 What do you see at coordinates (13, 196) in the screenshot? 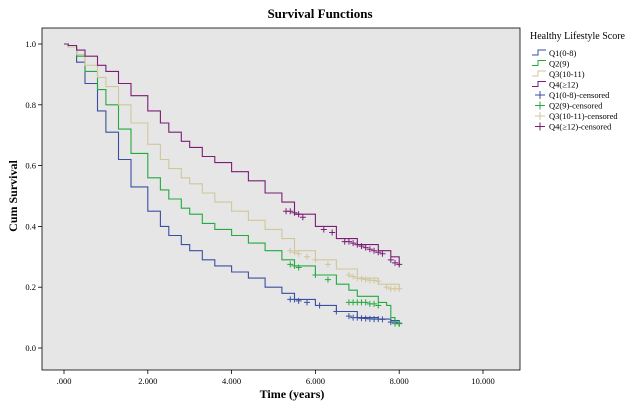
I see `y-axis-label: Cum Survival` at bounding box center [13, 196].